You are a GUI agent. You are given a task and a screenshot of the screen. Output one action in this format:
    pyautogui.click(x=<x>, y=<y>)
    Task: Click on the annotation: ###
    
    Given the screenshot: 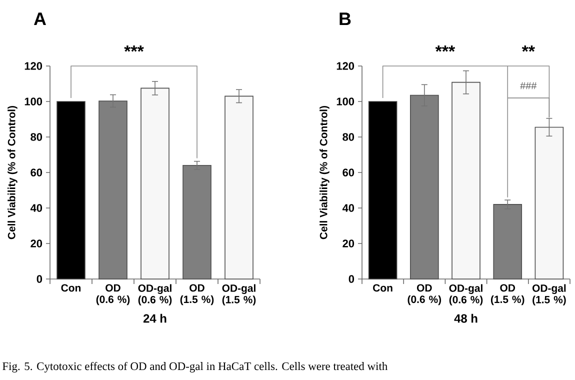 What is the action you would take?
    pyautogui.click(x=528, y=86)
    